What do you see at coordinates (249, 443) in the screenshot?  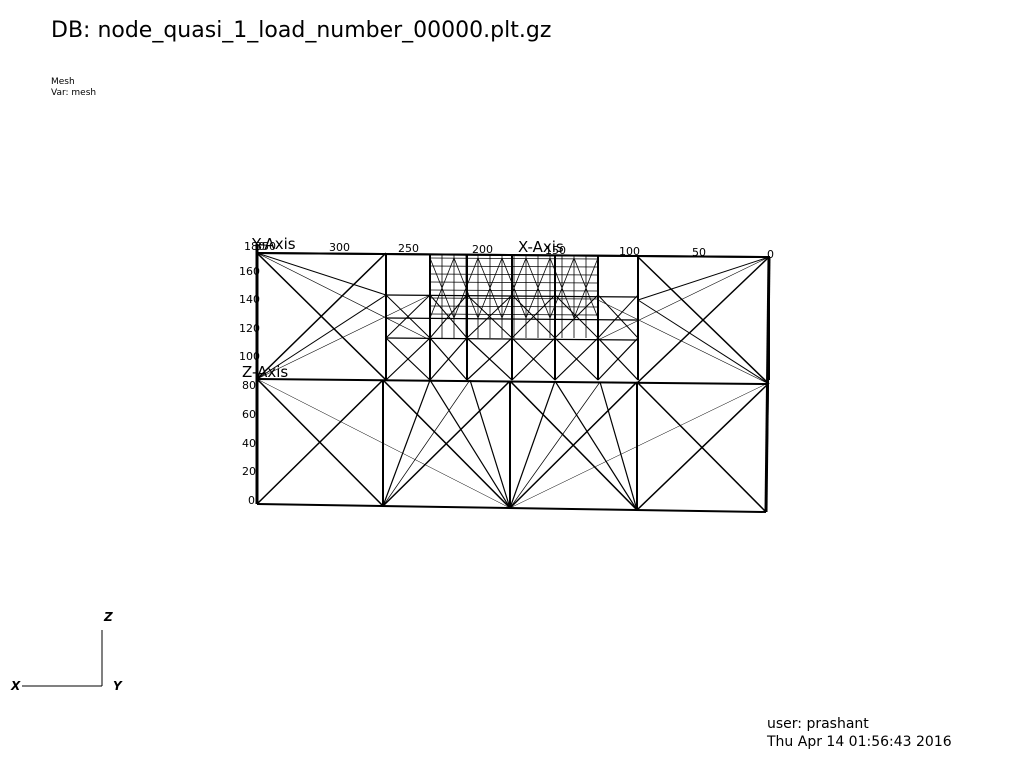 I see `z-tick-label: 40` at bounding box center [249, 443].